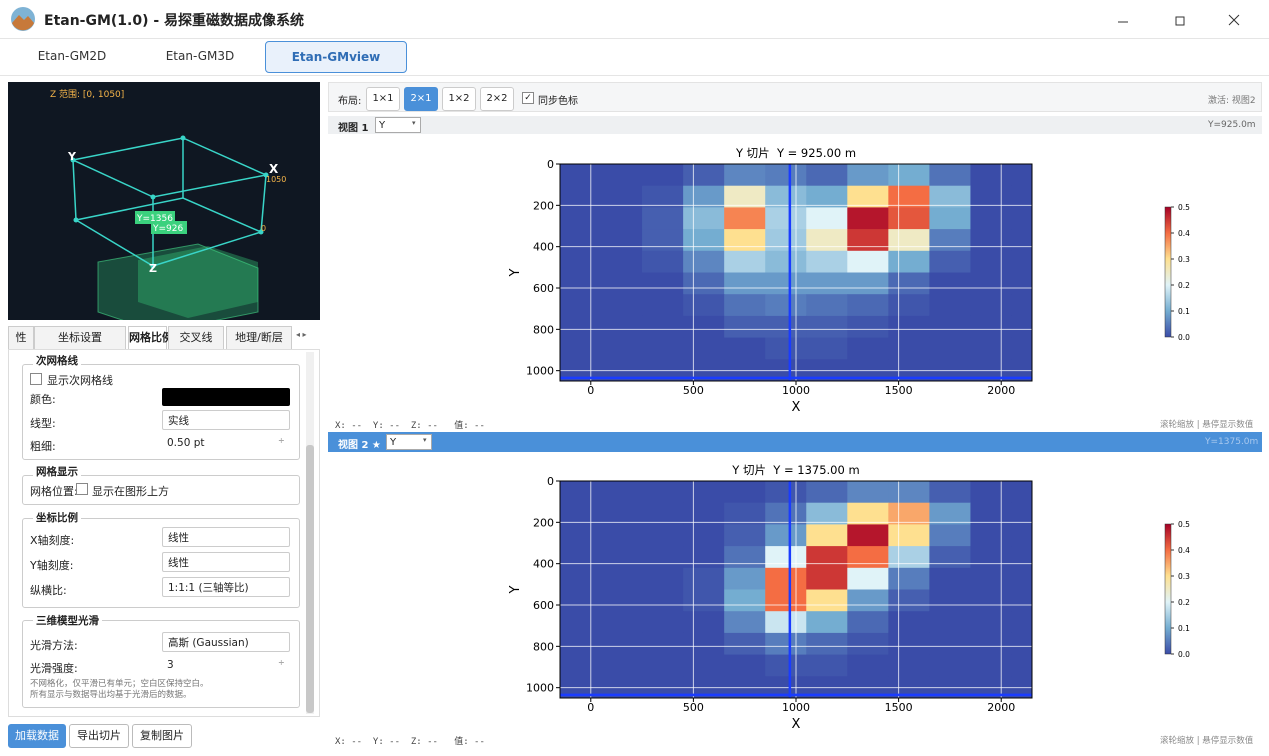 The height and width of the screenshot is (756, 1269). I want to click on button: 导出切片, so click(99, 736).